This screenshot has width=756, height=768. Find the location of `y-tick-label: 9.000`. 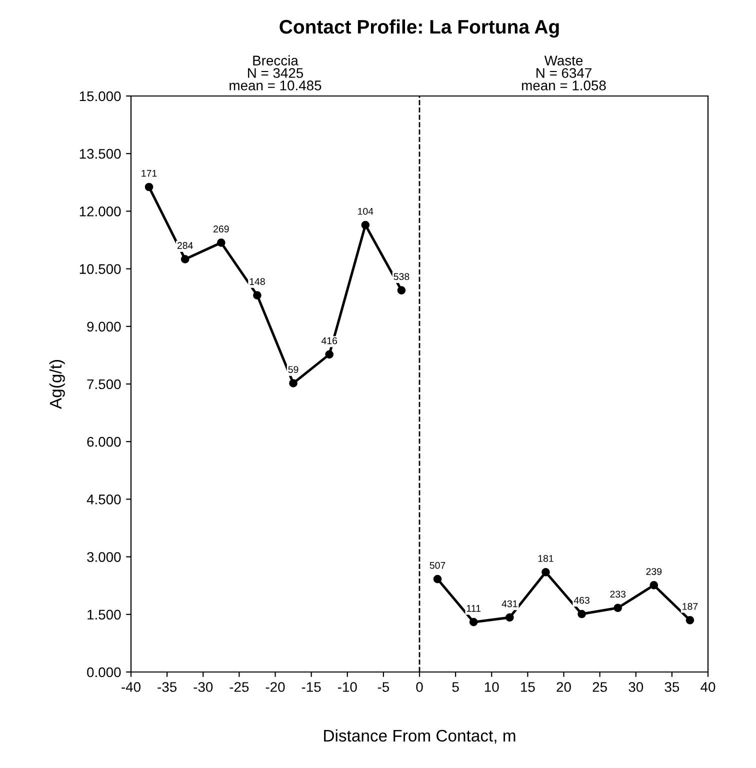

y-tick-label: 9.000 is located at coordinates (104, 327).